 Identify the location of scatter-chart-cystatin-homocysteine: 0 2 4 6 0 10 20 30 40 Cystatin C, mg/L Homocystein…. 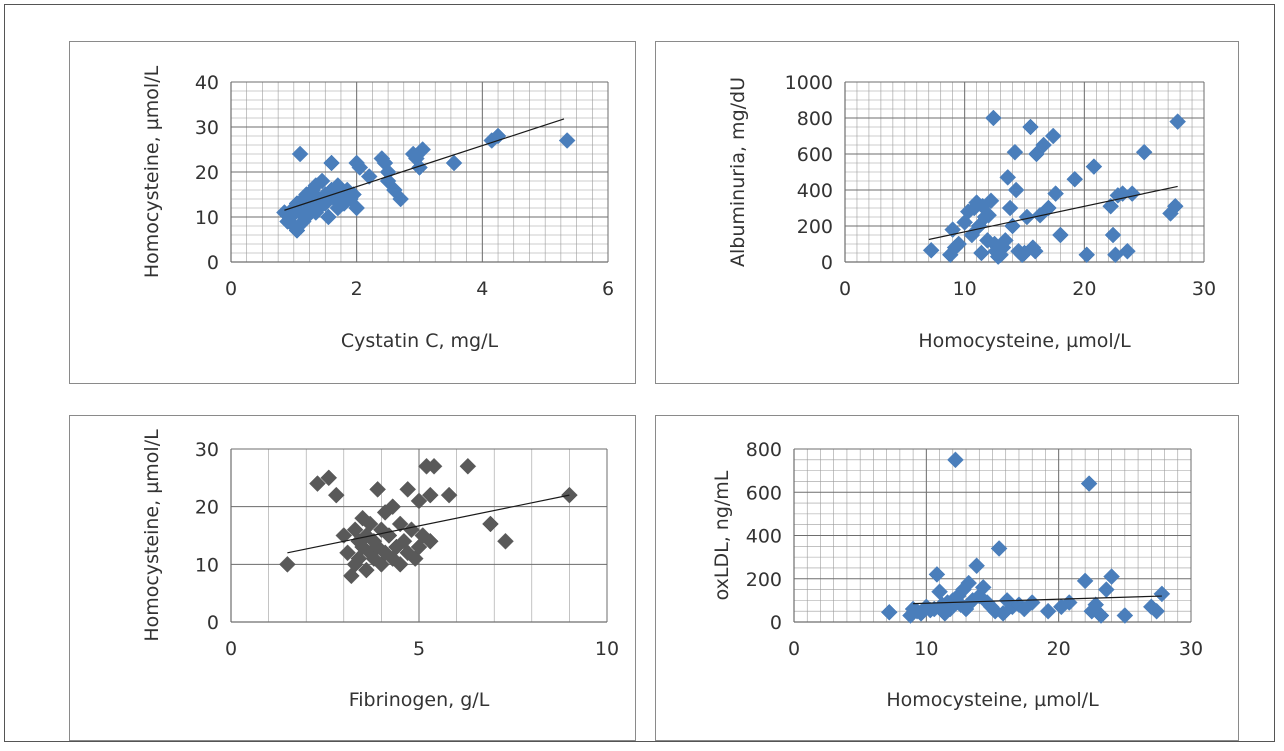
(377, 208).